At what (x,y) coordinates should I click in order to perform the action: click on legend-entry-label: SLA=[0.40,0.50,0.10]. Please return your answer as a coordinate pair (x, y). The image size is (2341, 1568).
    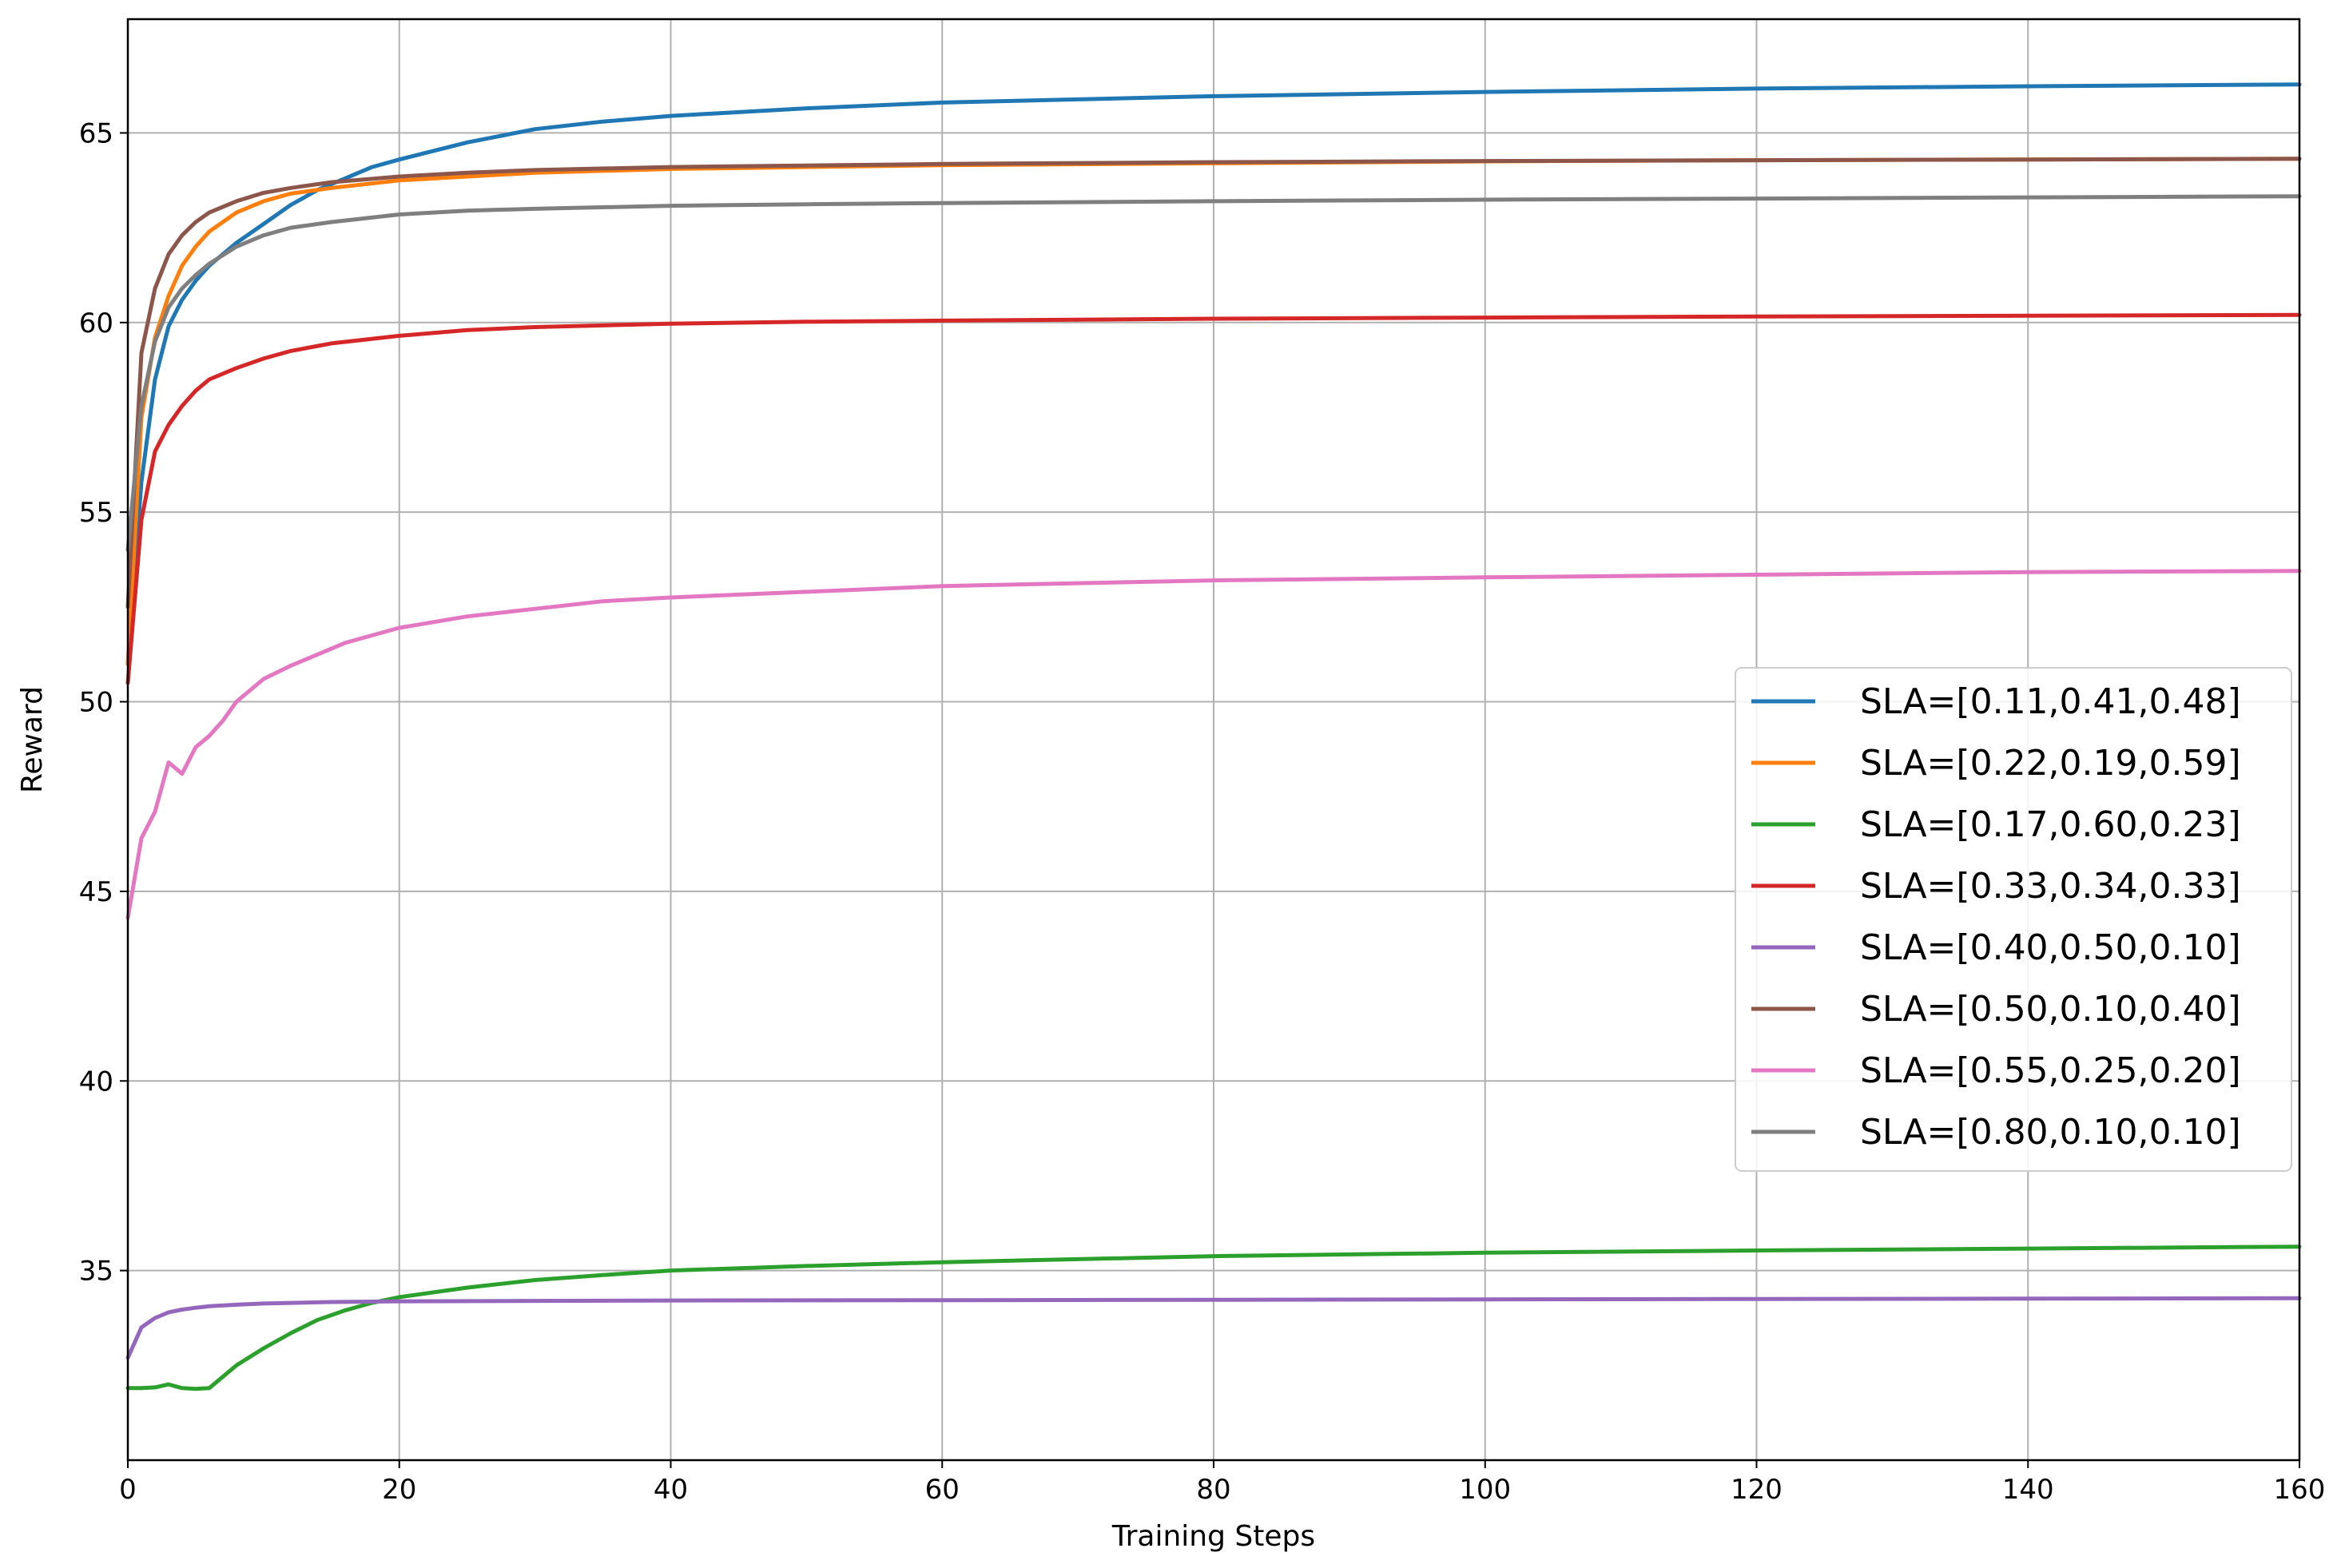
    Looking at the image, I should click on (2050, 947).